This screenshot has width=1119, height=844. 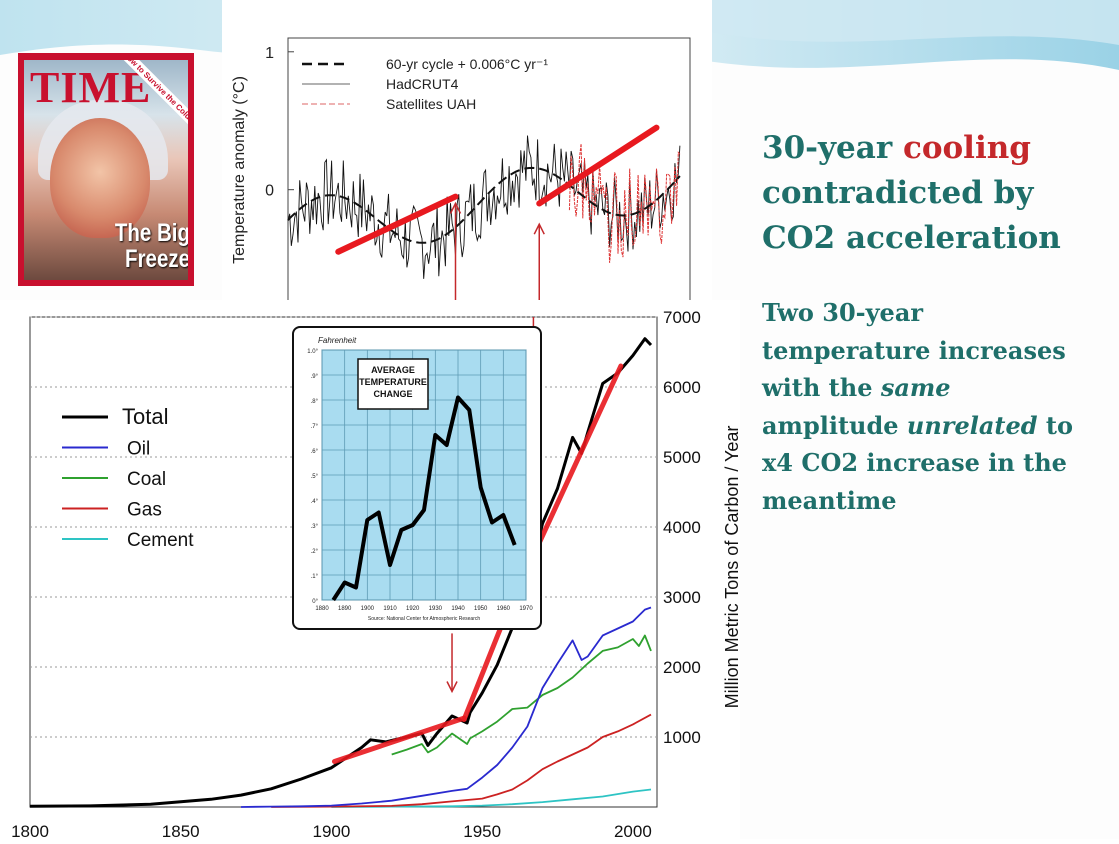 I want to click on series-line-hadcrut4, so click(x=484, y=207).